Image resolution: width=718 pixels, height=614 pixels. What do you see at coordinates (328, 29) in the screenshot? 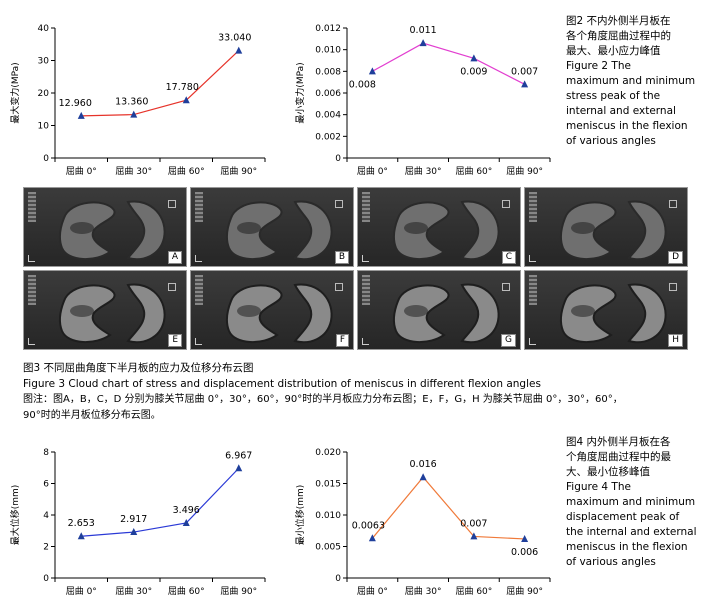
I see `y-tick-label: 0.012` at bounding box center [328, 29].